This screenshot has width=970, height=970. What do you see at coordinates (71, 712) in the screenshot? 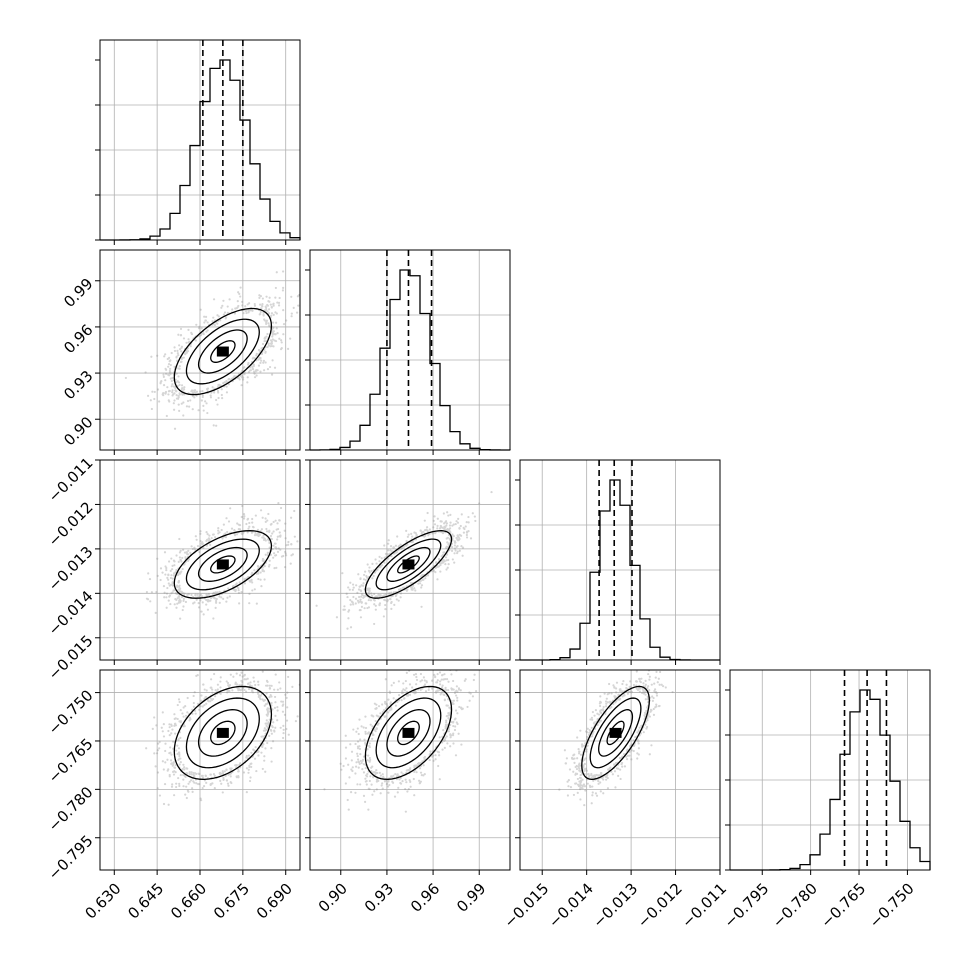
I see `y-tick-label-p3: −0.750` at bounding box center [71, 712].